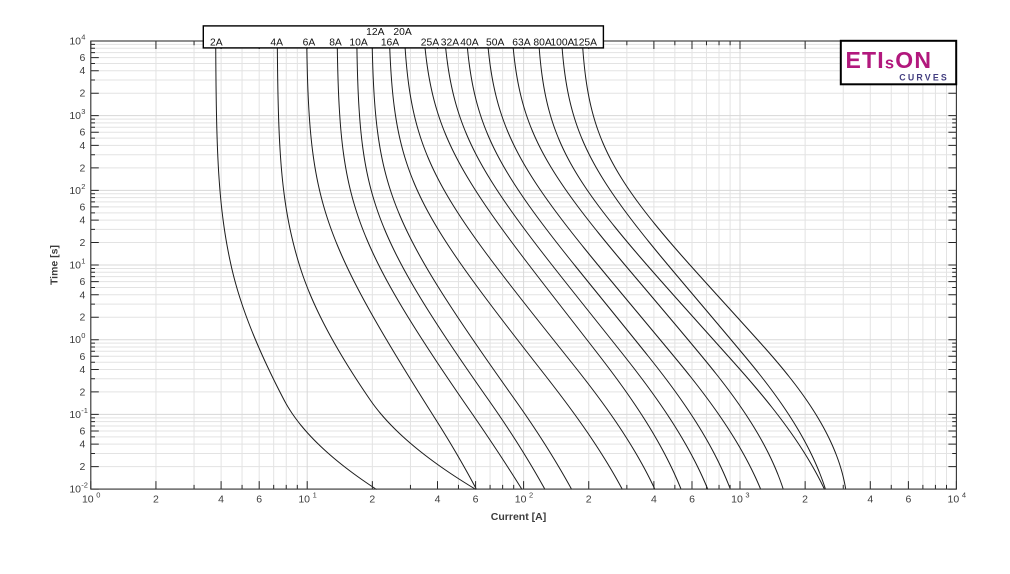  Describe the element at coordinates (84, 485) in the screenshot. I see `svg-text: -2` at that location.